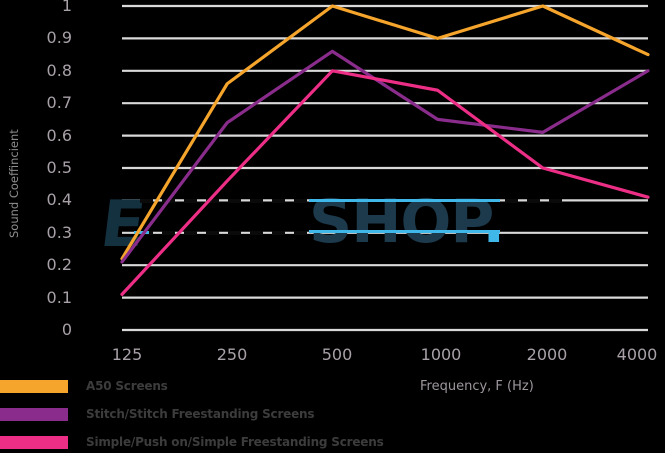  I want to click on y-tick-label: 0.6, so click(59, 135).